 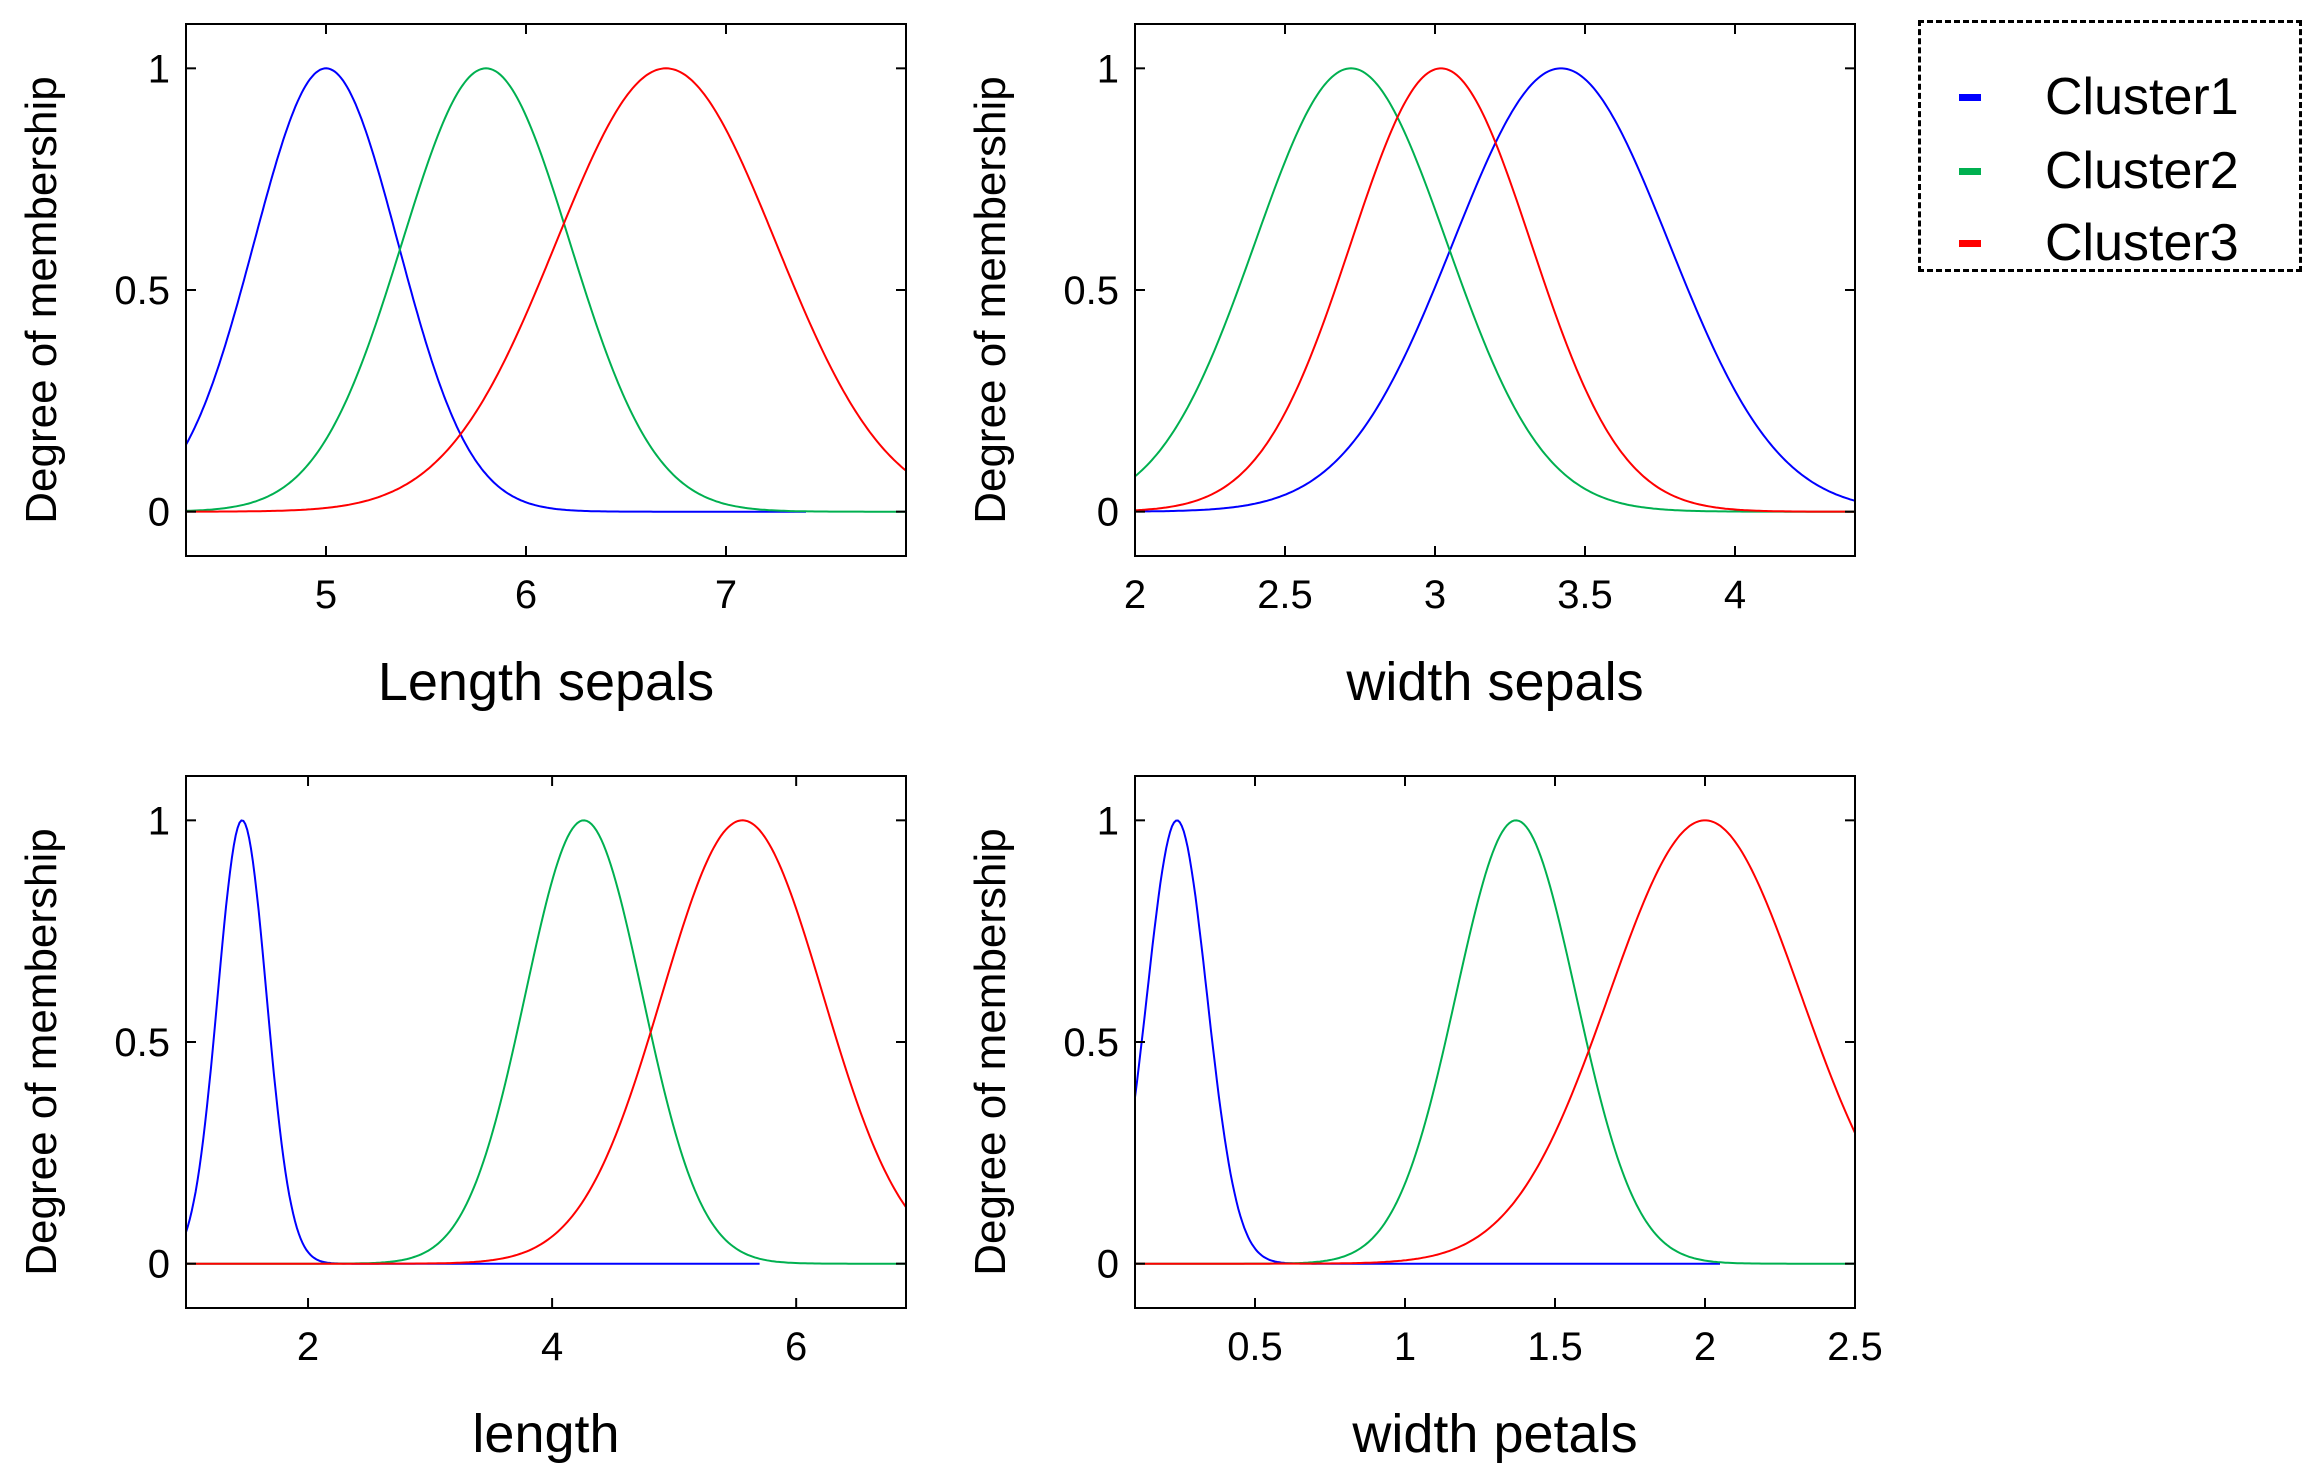 I want to click on legend-item-cluster3: Cluster3, so click(x=2110, y=243).